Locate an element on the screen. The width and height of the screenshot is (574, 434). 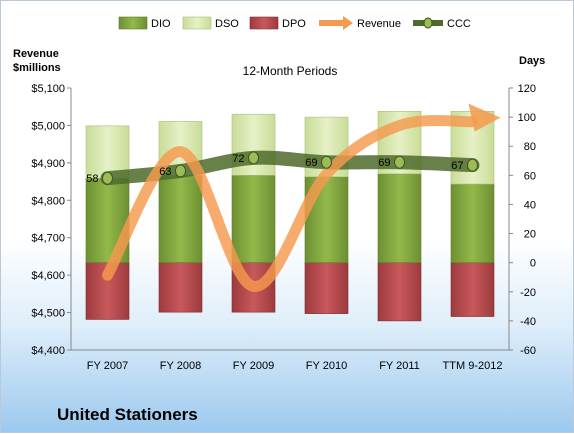
right-tick-label: 100 is located at coordinates (527, 118).